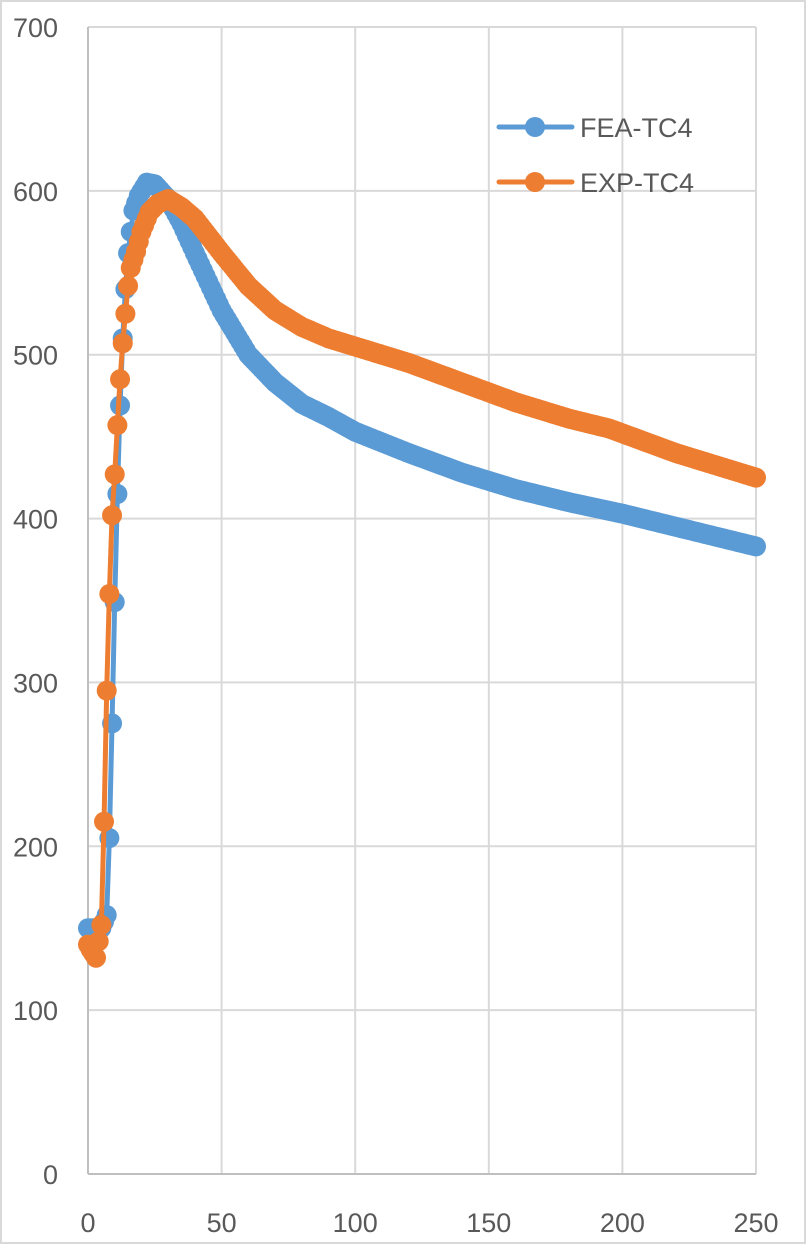 This screenshot has height=1244, width=806. I want to click on y-tick-label: 200, so click(35, 847).